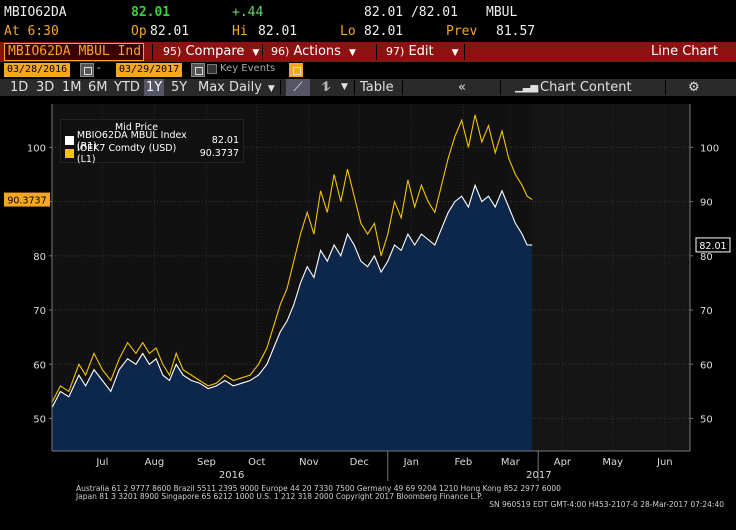 This screenshot has height=530, width=736. I want to click on legend-entry-label: MBIO62DA MBUL Index (R1), so click(131, 140).